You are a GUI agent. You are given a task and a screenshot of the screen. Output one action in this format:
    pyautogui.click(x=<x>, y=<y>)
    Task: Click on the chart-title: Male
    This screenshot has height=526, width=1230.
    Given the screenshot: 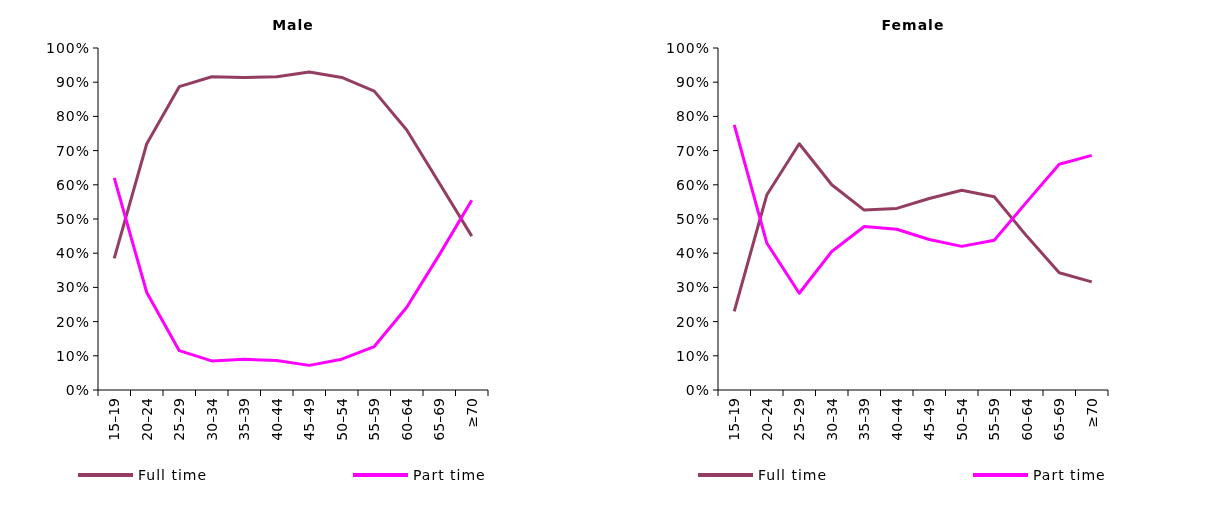 What is the action you would take?
    pyautogui.click(x=293, y=25)
    